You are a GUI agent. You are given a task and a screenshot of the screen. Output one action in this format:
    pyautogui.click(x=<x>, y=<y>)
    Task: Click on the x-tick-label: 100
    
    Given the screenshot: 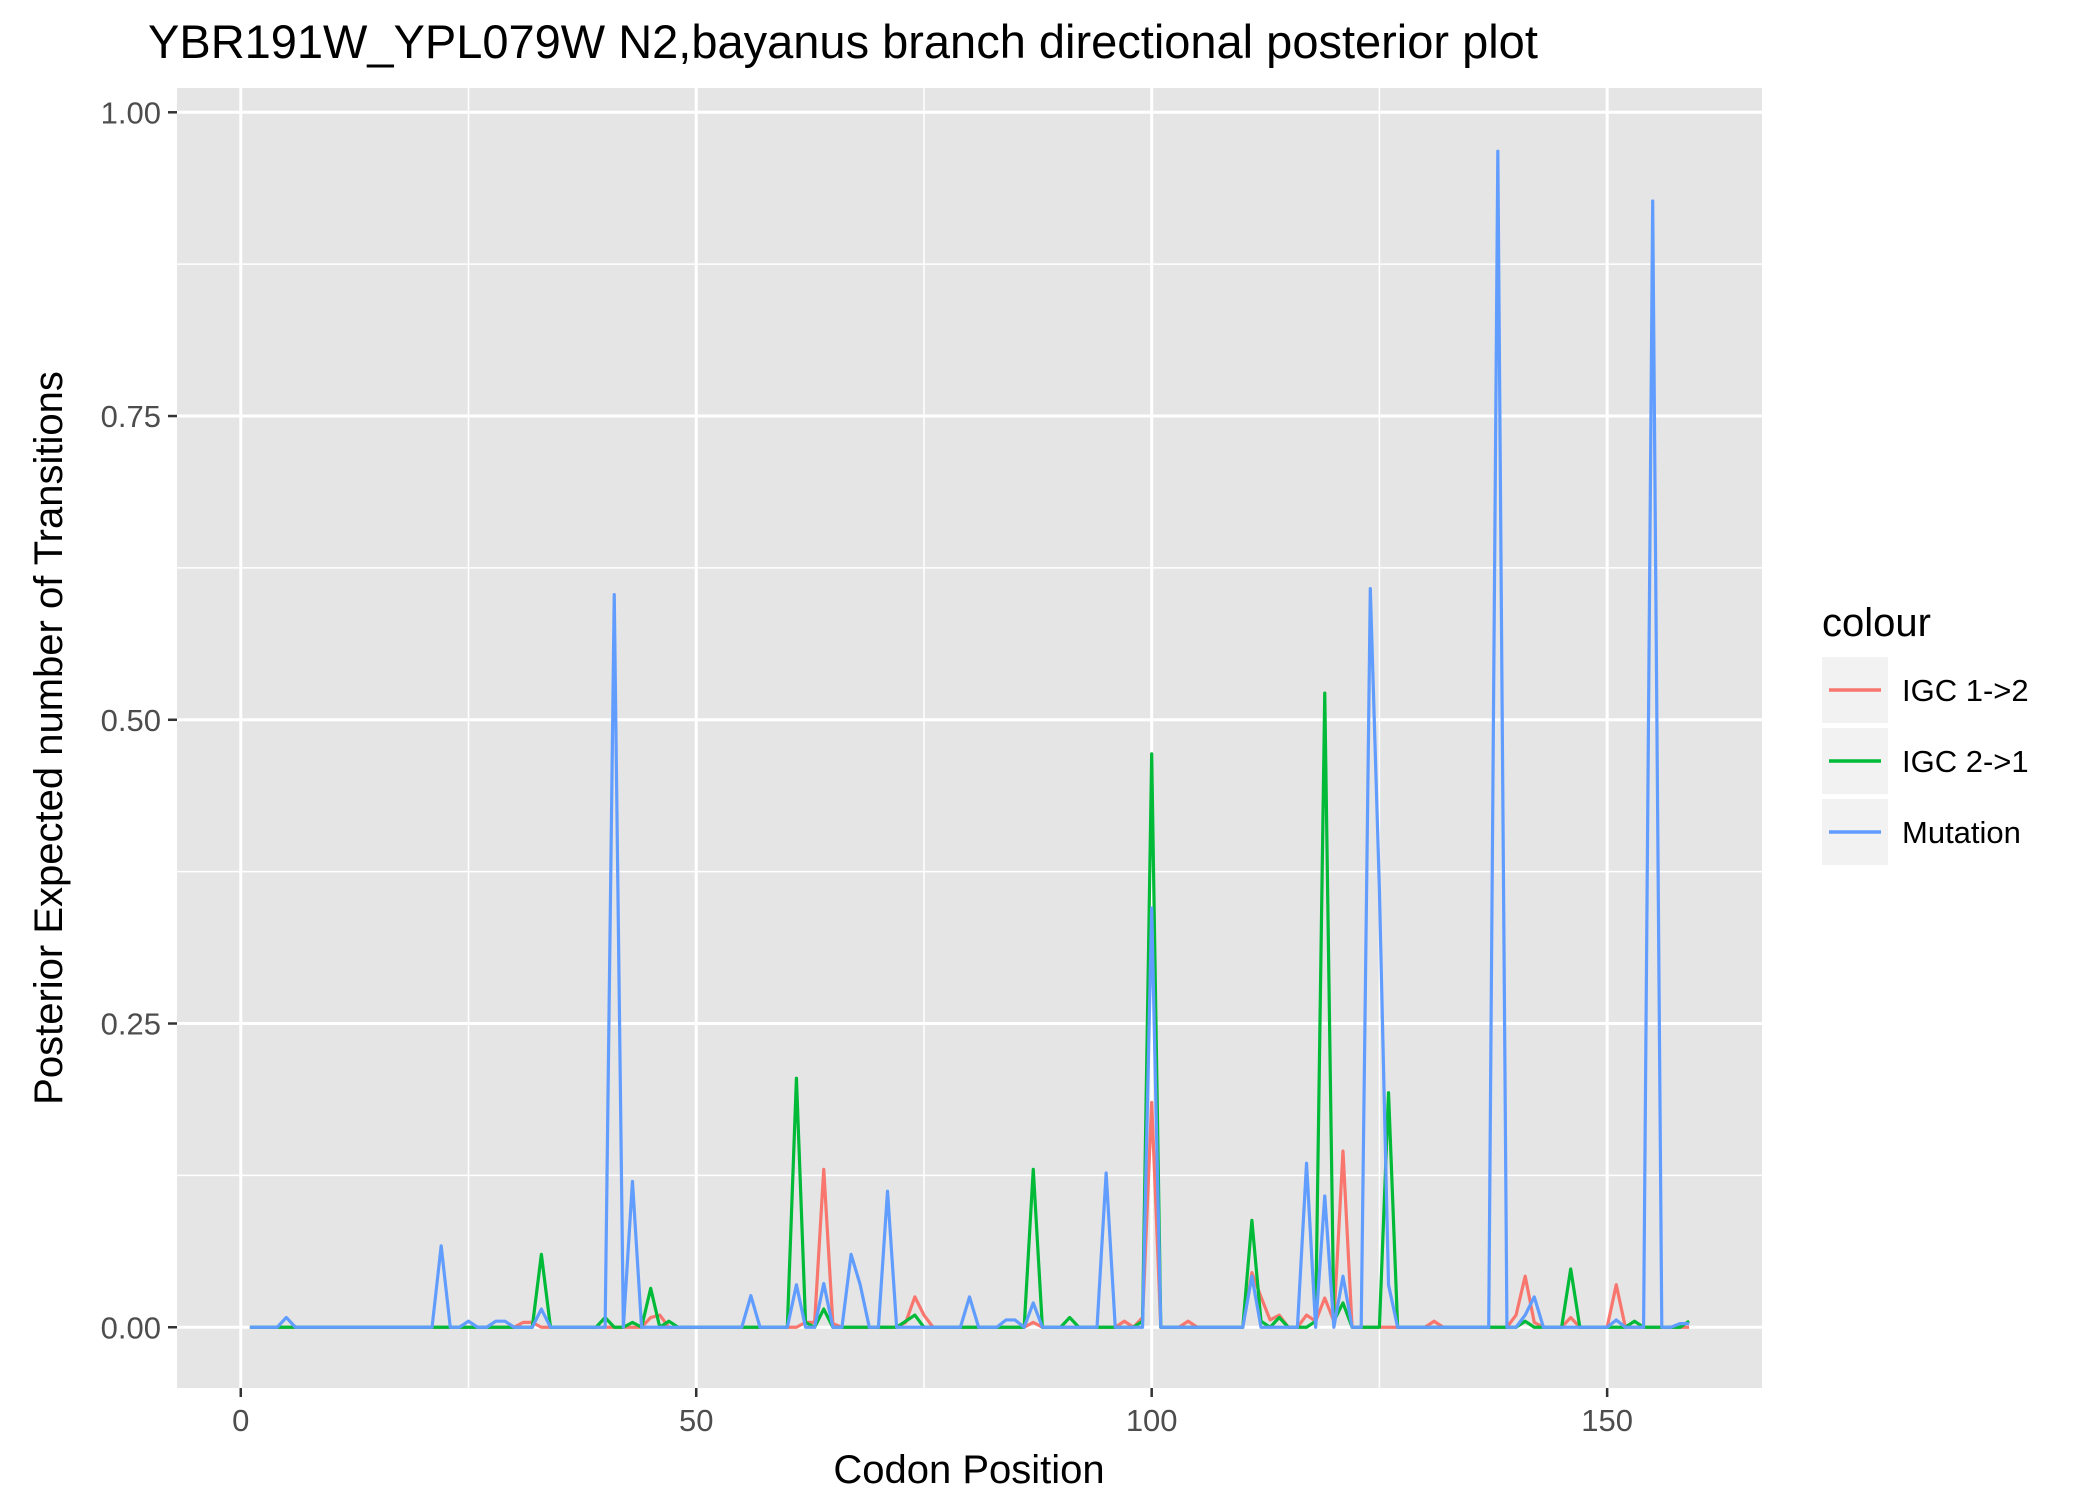 What is the action you would take?
    pyautogui.click(x=1152, y=1420)
    